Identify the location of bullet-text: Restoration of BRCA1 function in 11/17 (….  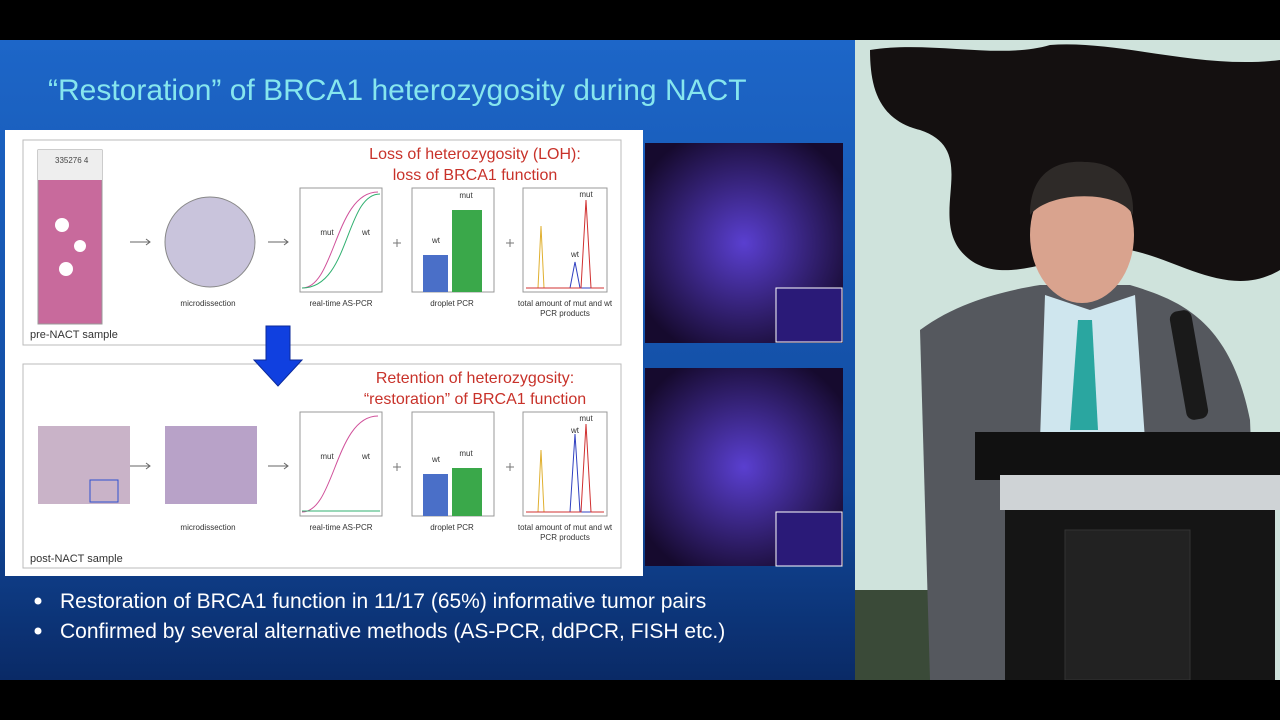
(383, 601).